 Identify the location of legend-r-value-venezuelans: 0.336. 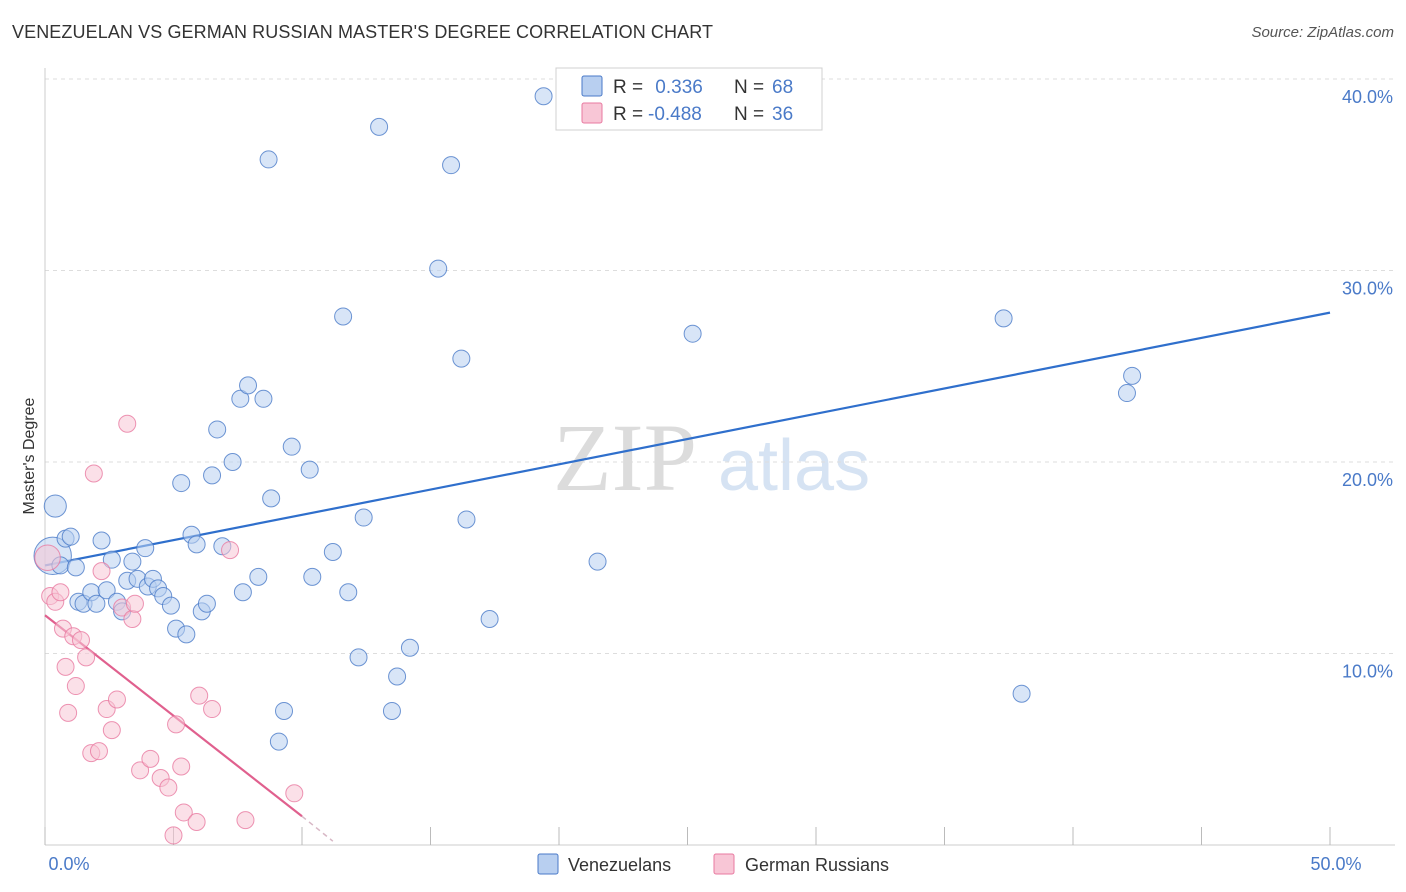
(676, 87).